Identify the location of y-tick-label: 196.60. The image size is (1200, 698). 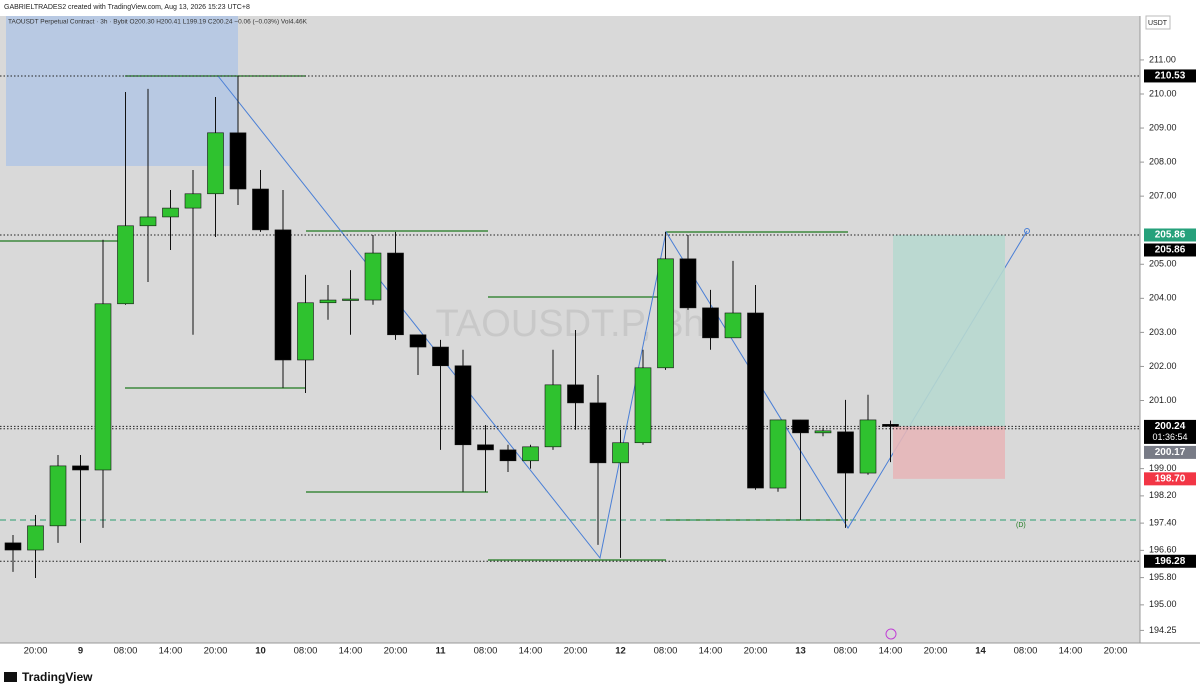
(1163, 550).